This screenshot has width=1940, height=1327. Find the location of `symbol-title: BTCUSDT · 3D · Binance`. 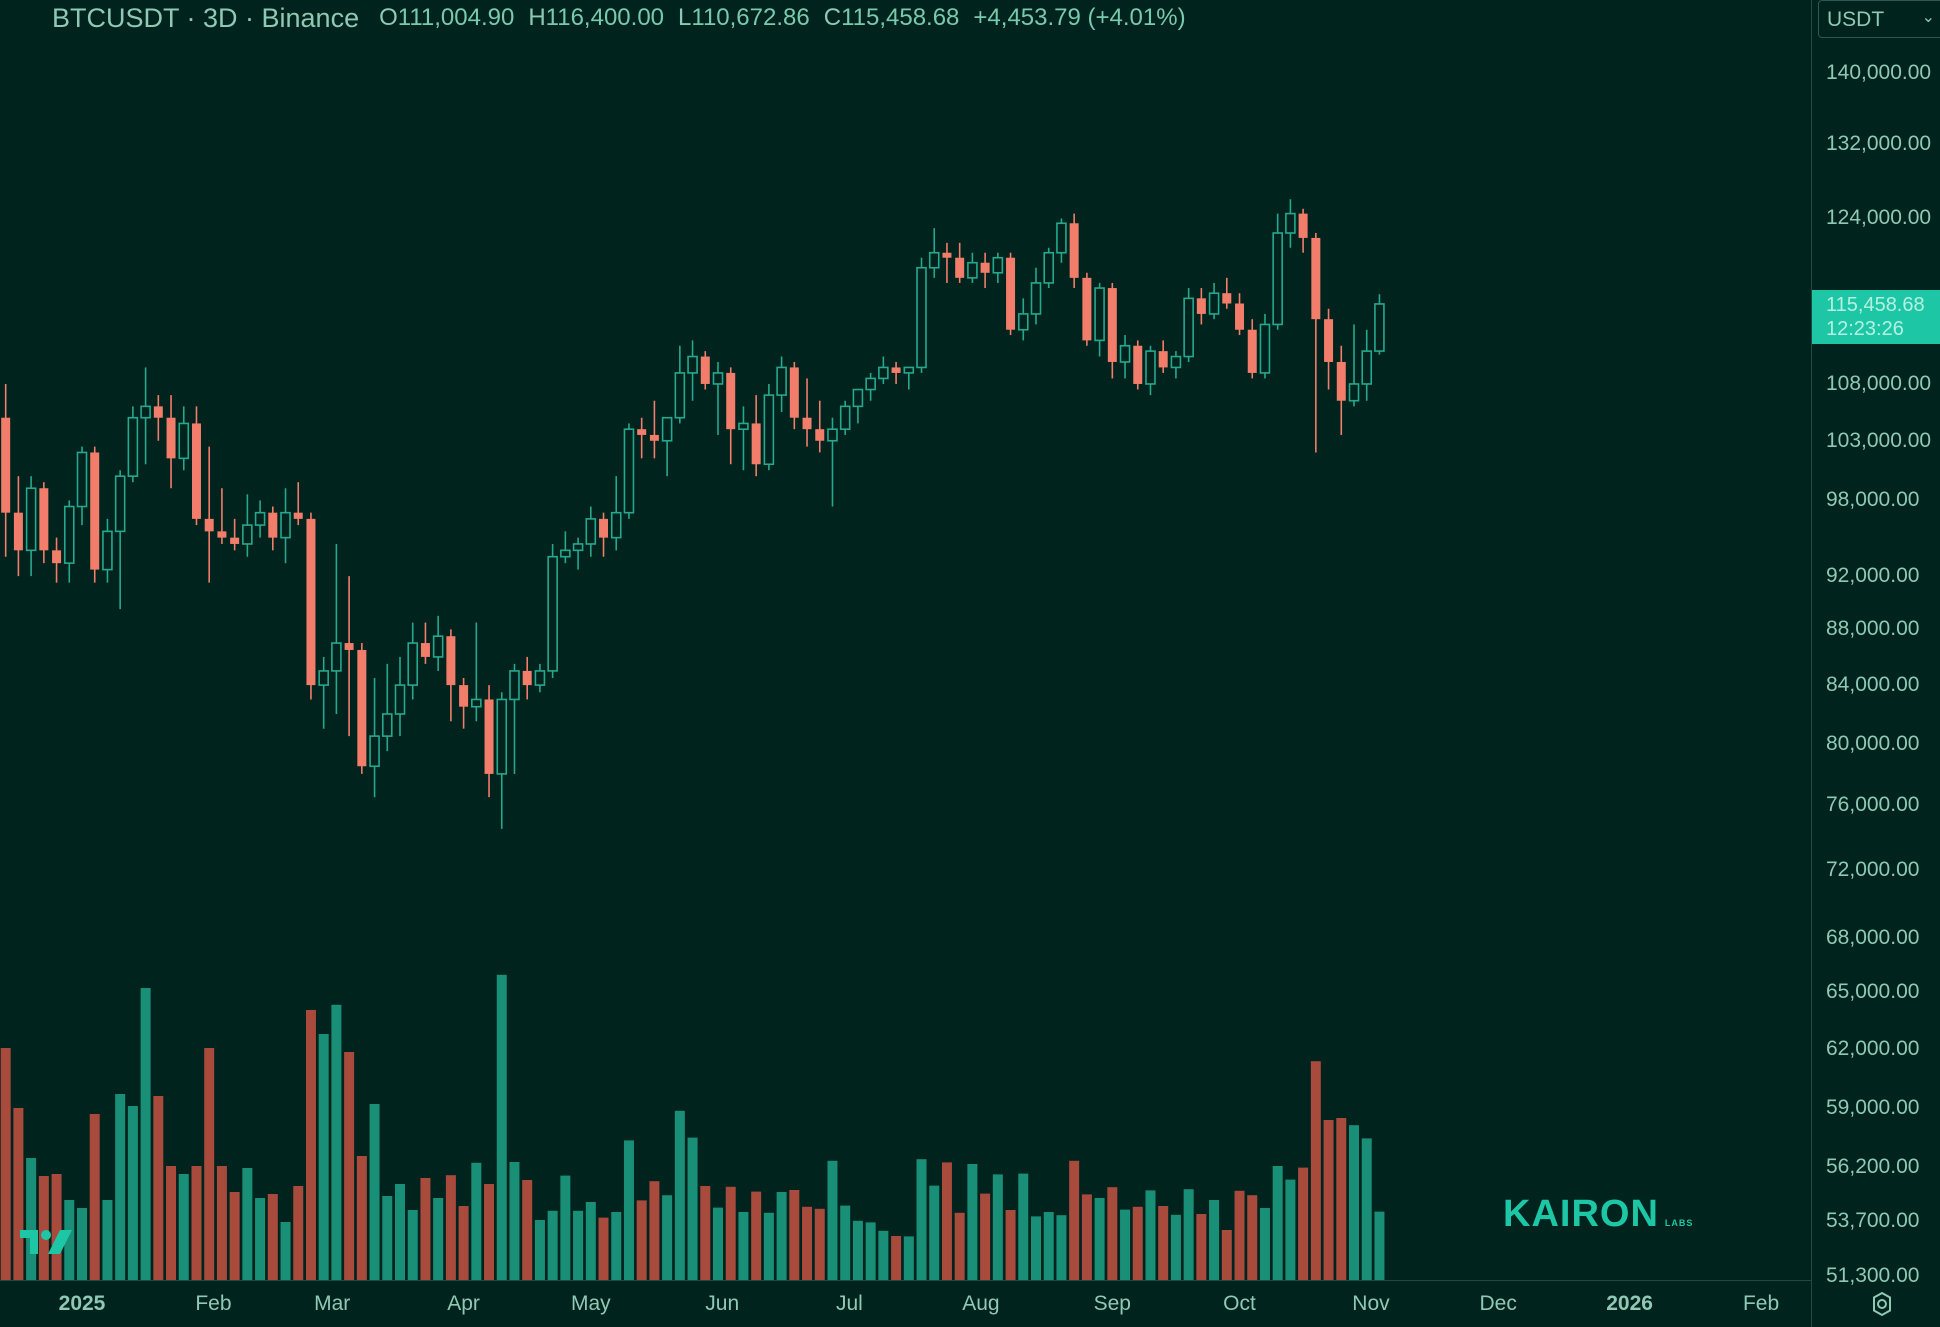

symbol-title: BTCUSDT · 3D · Binance is located at coordinates (206, 17).